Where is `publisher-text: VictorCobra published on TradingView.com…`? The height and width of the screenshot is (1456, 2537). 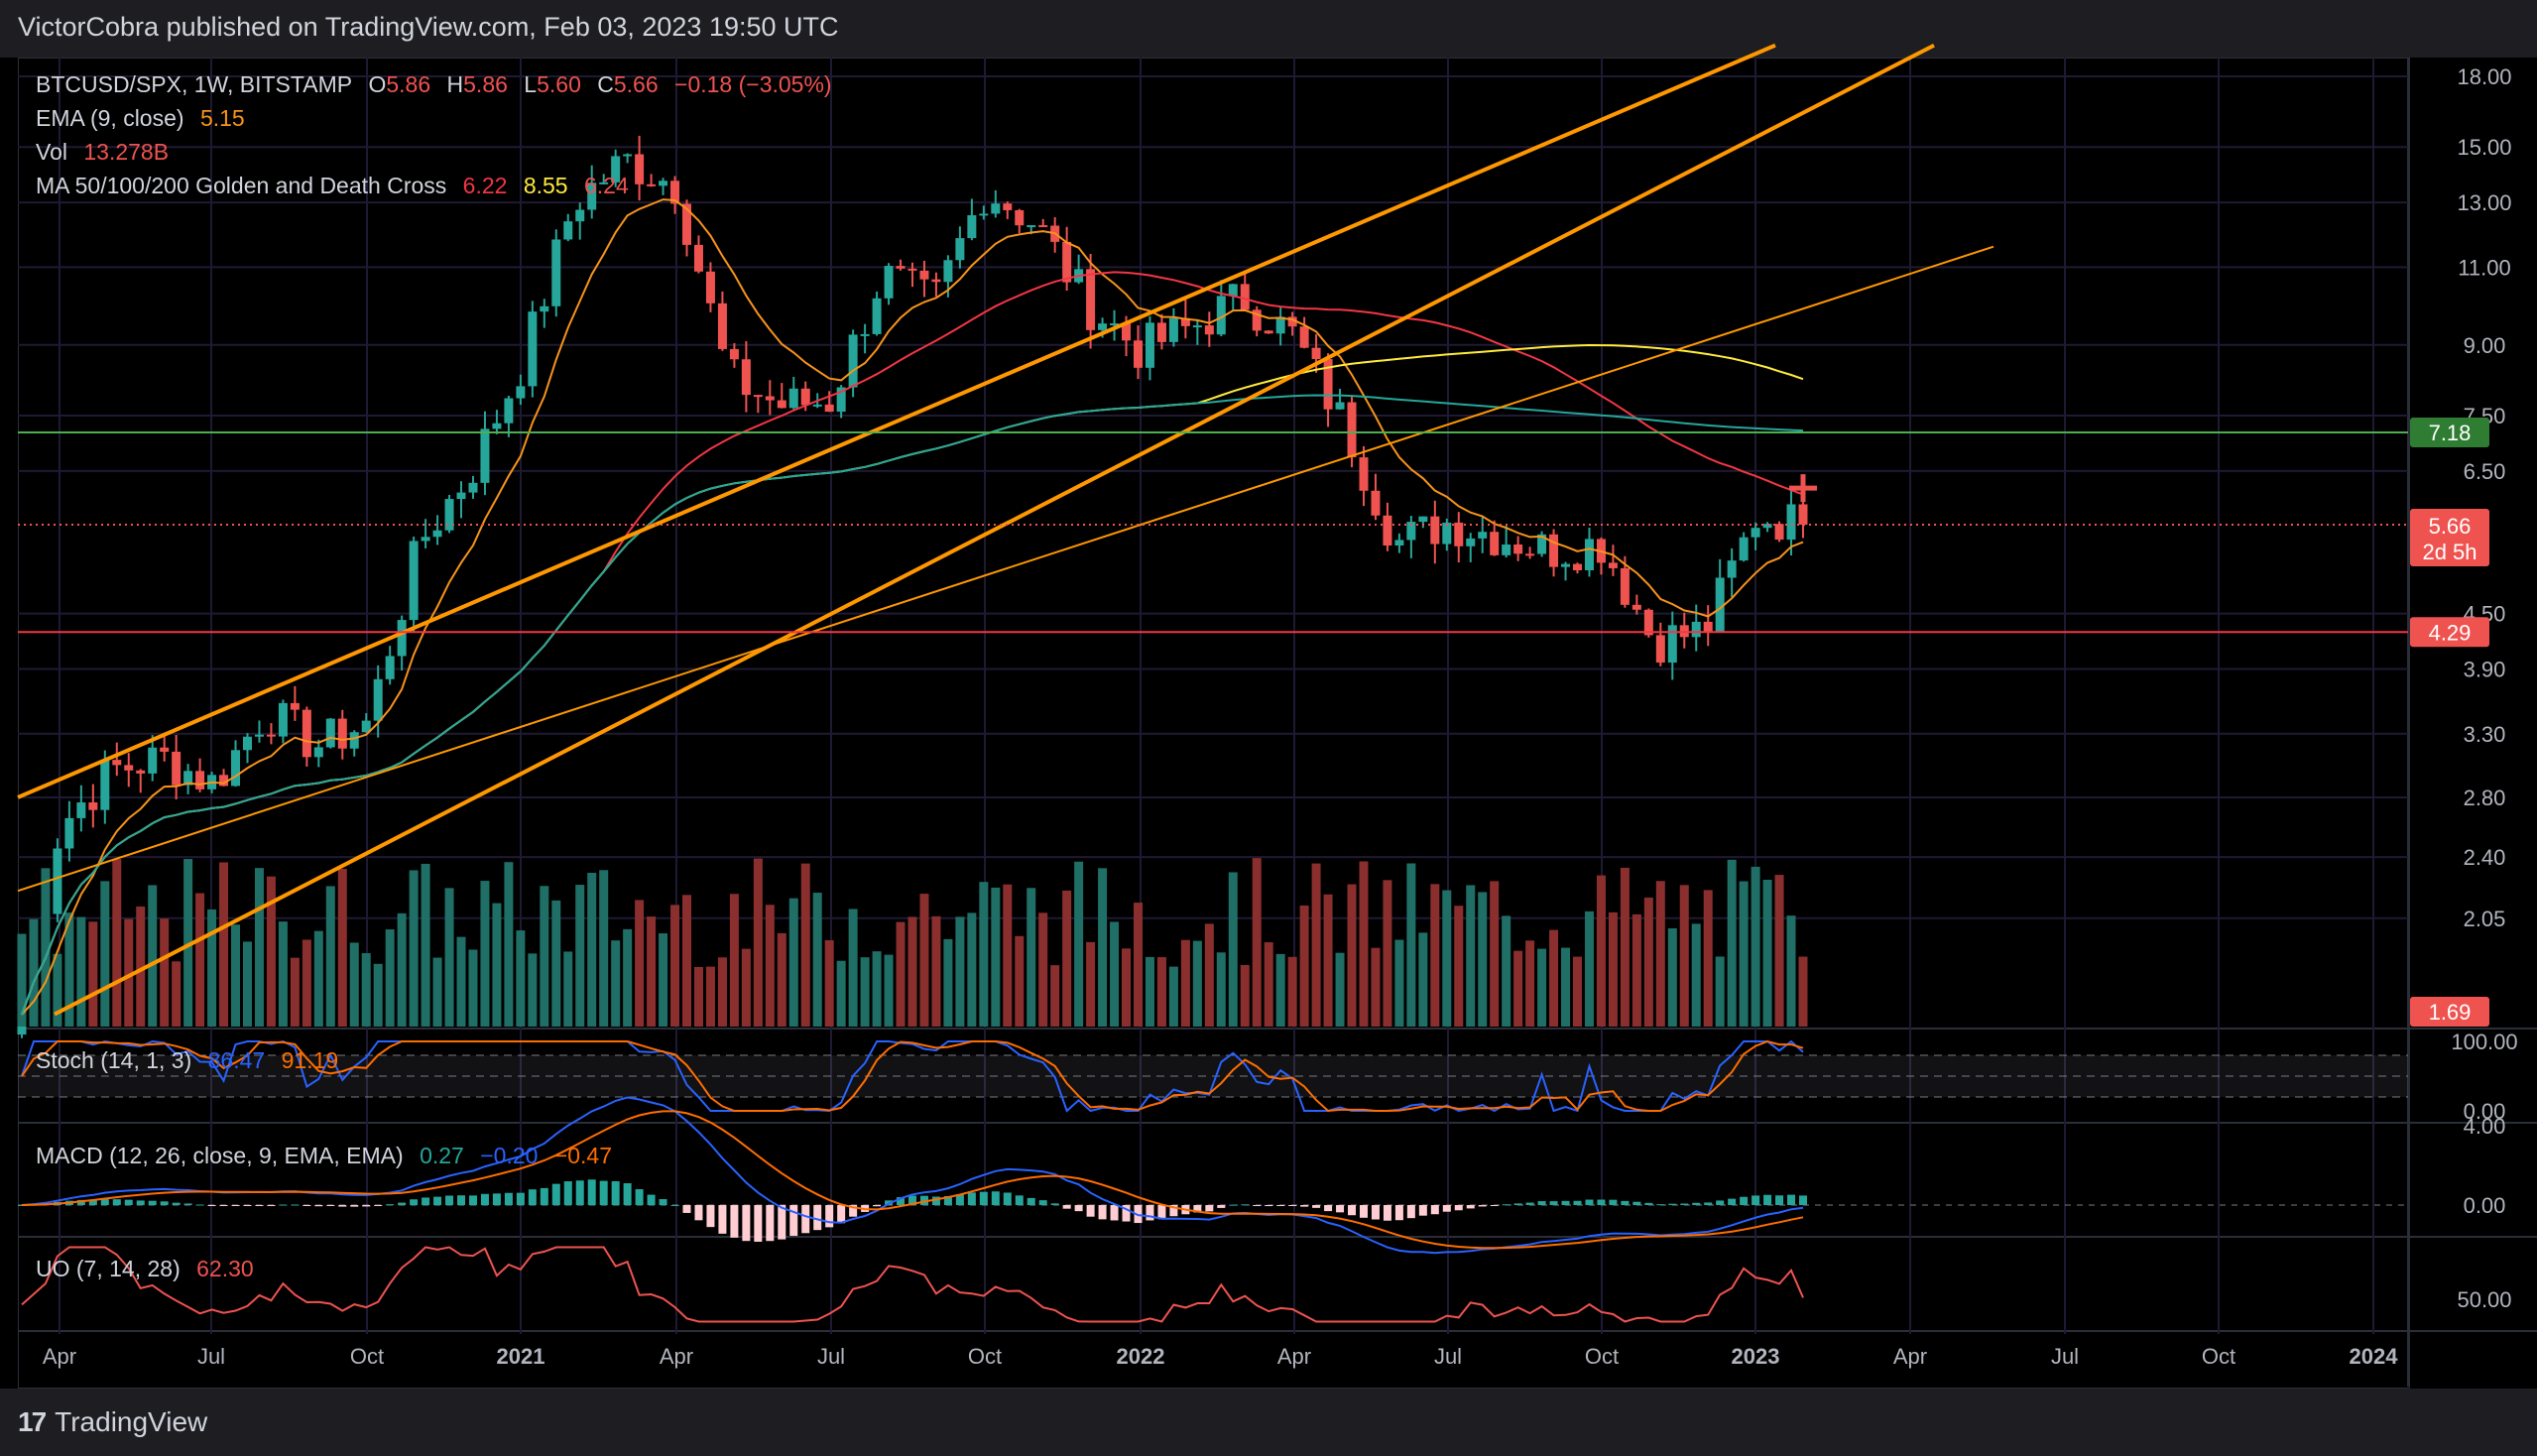
publisher-text: VictorCobra published on TradingView.com… is located at coordinates (428, 27).